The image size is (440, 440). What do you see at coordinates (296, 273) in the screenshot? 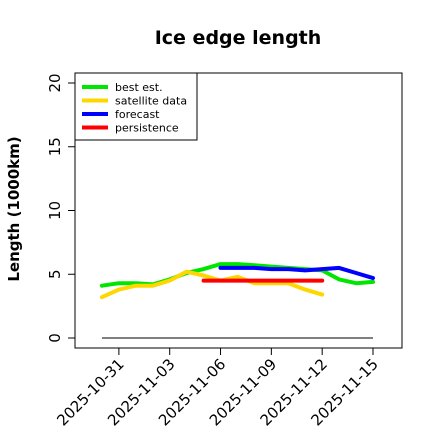
I see `series-line-forecast` at bounding box center [296, 273].